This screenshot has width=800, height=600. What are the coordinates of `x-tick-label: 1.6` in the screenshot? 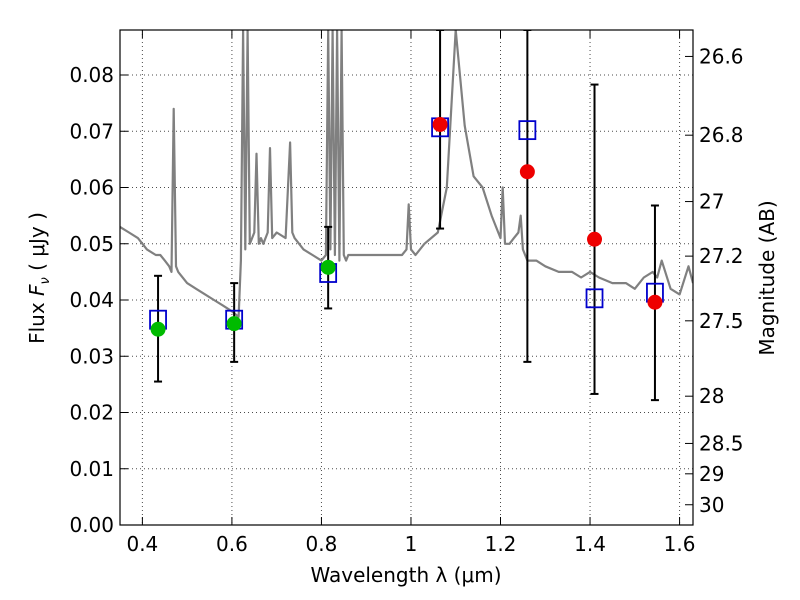 It's located at (680, 544).